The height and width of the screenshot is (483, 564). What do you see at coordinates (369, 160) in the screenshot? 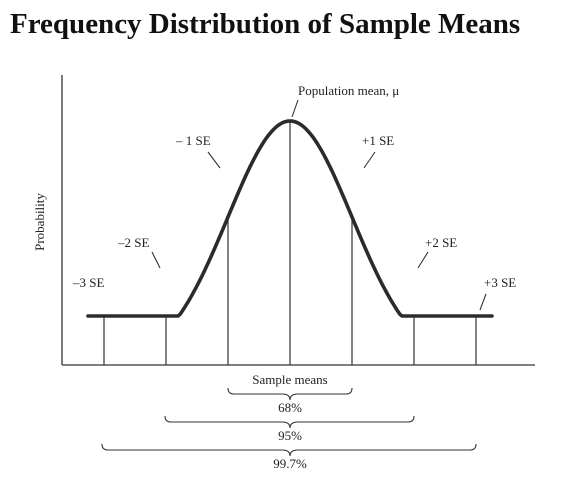
I see `leader-plus1` at bounding box center [369, 160].